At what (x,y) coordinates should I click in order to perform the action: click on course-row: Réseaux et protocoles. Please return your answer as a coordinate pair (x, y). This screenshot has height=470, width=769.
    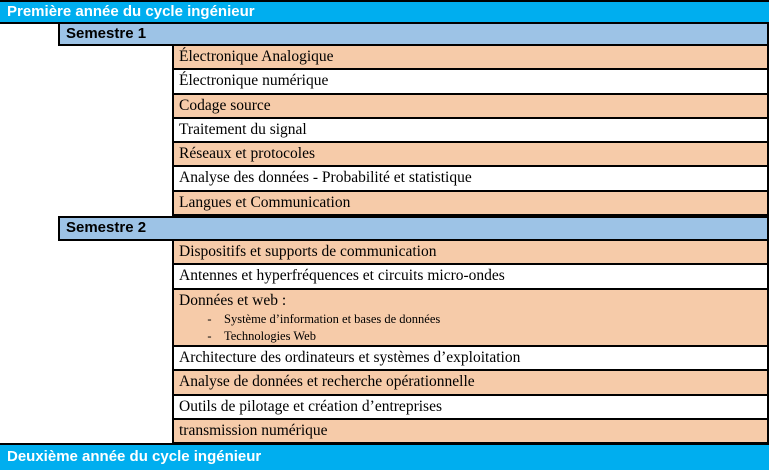
    Looking at the image, I should click on (470, 155).